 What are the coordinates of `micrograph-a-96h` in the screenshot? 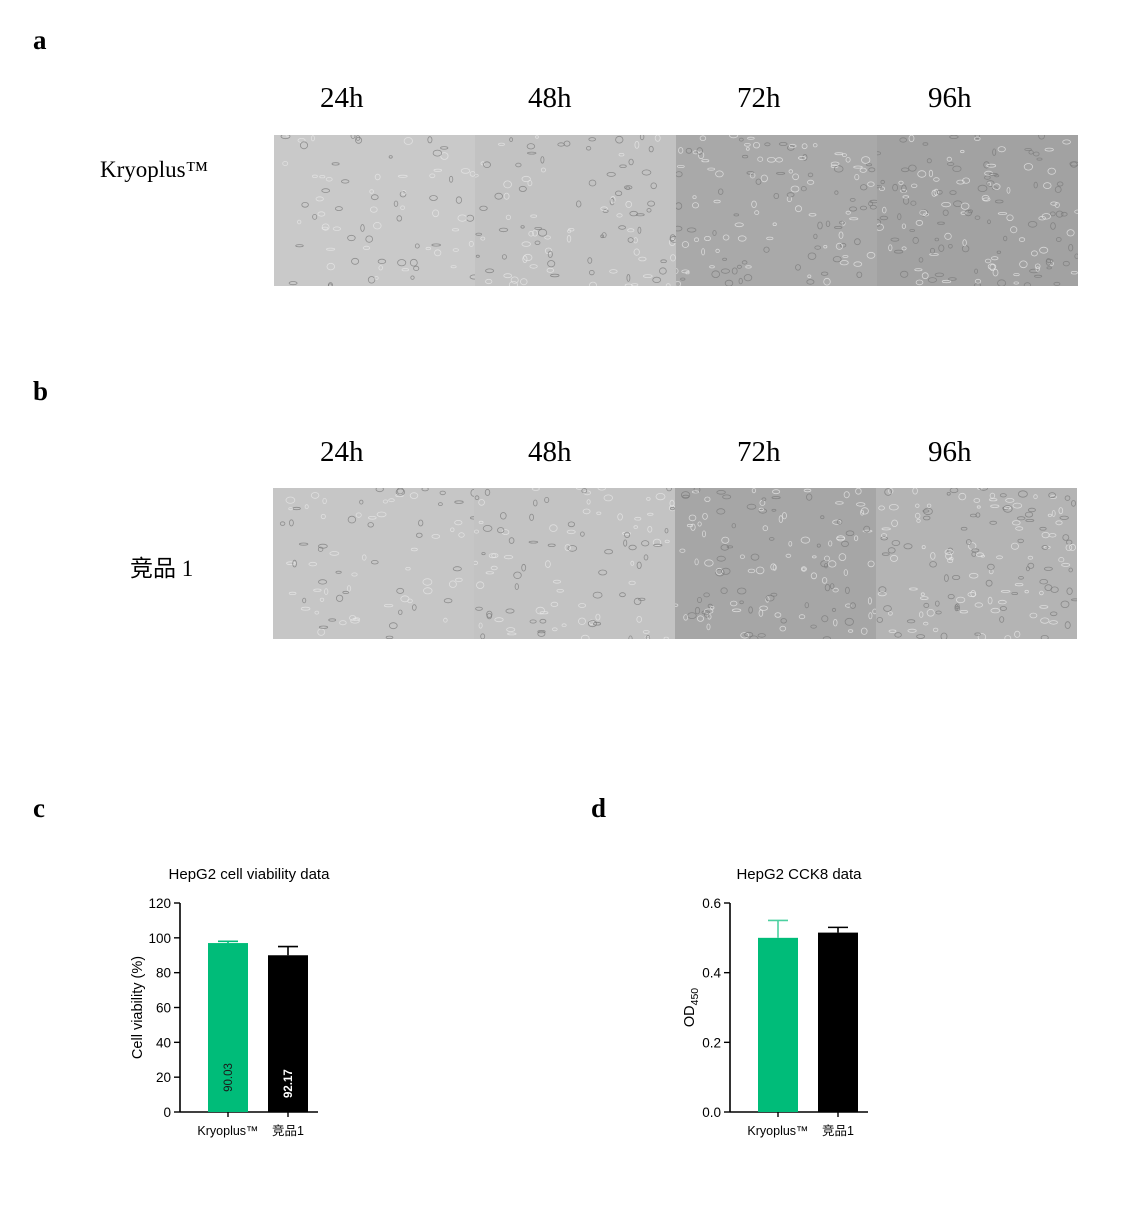 It's located at (977, 210).